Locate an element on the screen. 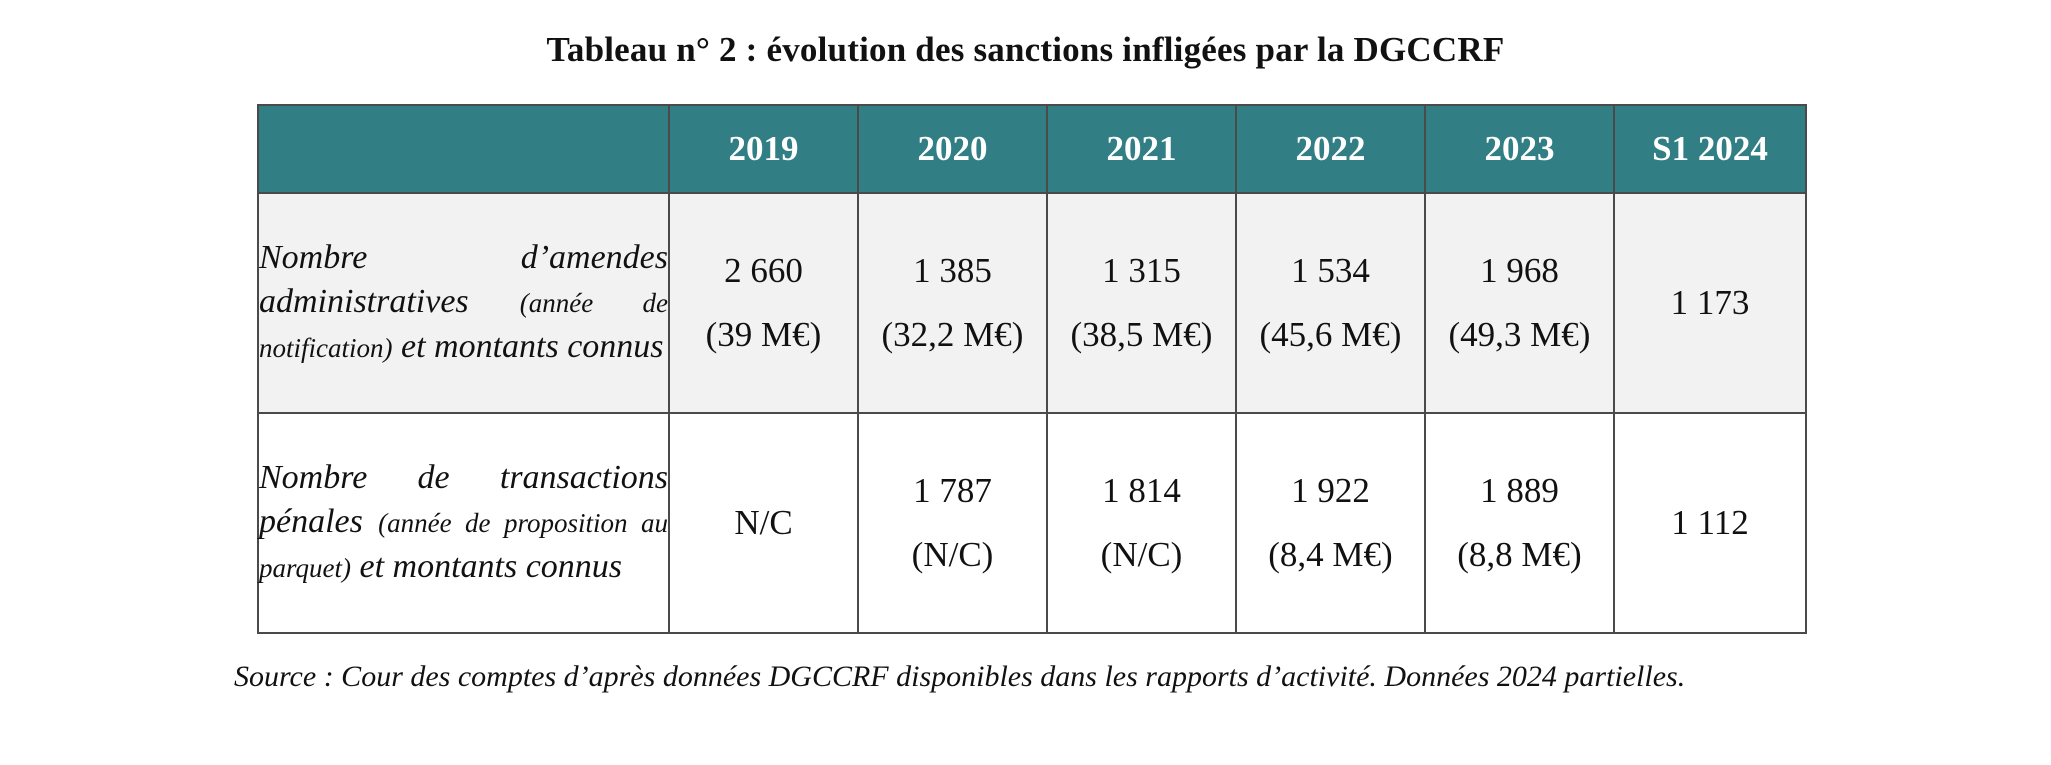  cell-transactions-s1-2024: 1 112 is located at coordinates (1710, 523).